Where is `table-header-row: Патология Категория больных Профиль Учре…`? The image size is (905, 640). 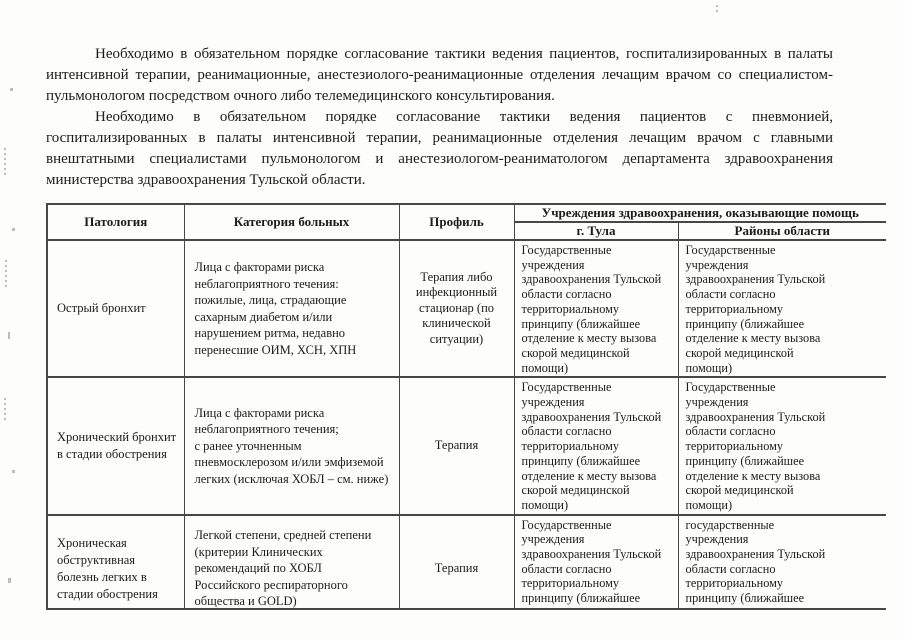
table-header-row: Патология Категория больных Профиль Учре… is located at coordinates (466, 222).